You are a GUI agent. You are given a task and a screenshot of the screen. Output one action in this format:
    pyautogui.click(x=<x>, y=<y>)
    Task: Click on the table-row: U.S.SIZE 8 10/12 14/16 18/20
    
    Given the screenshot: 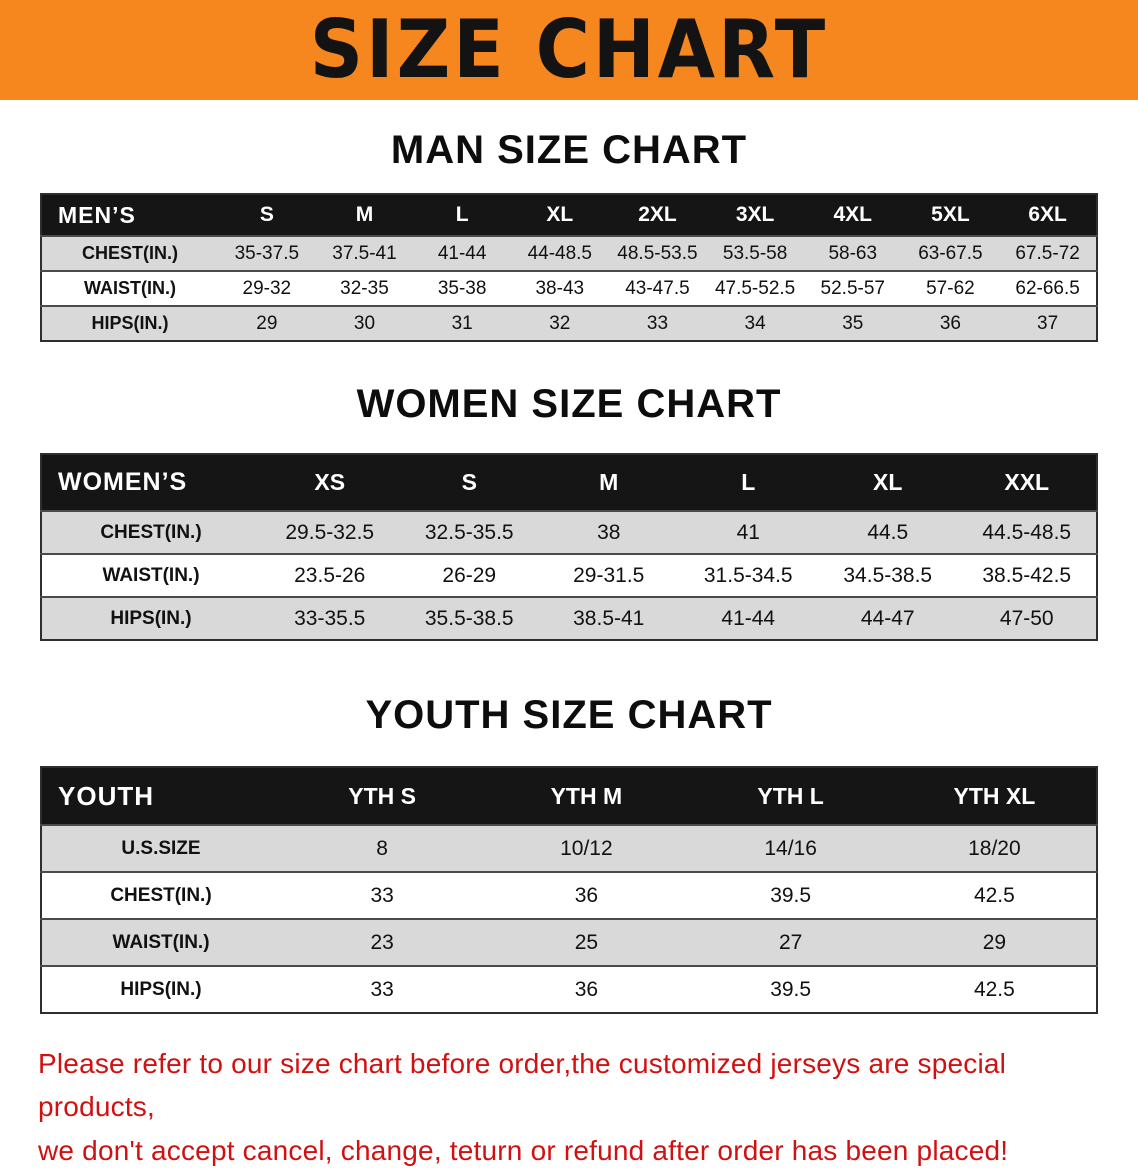 What is the action you would take?
    pyautogui.click(x=569, y=848)
    